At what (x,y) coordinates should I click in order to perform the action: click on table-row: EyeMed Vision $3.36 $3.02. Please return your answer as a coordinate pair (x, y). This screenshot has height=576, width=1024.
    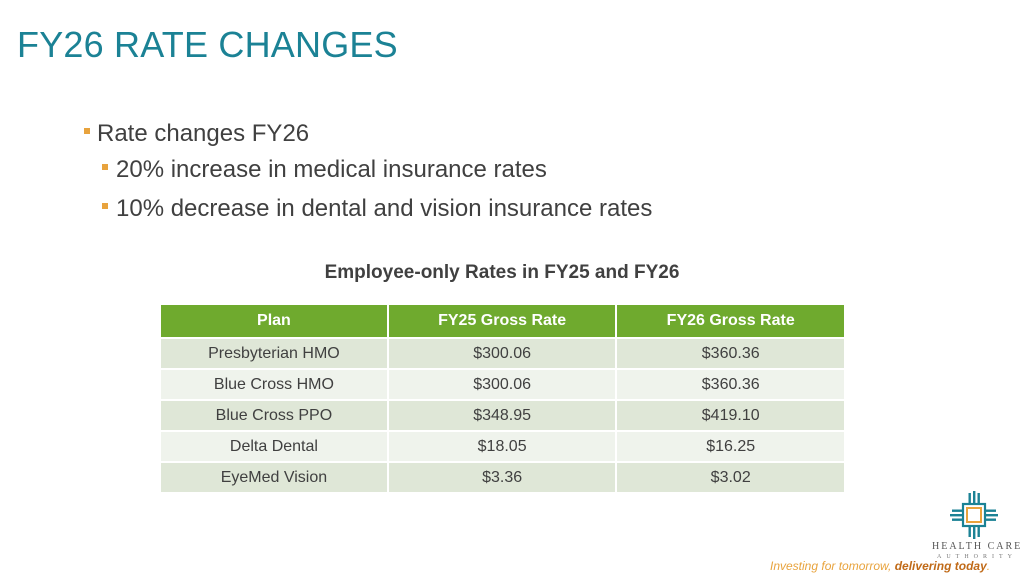
    Looking at the image, I should click on (502, 478).